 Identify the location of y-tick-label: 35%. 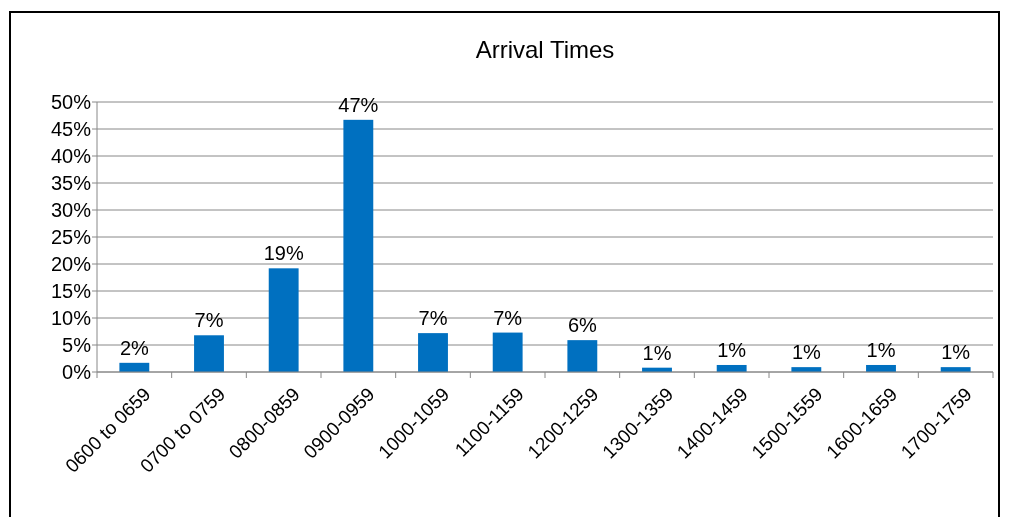
(71, 183).